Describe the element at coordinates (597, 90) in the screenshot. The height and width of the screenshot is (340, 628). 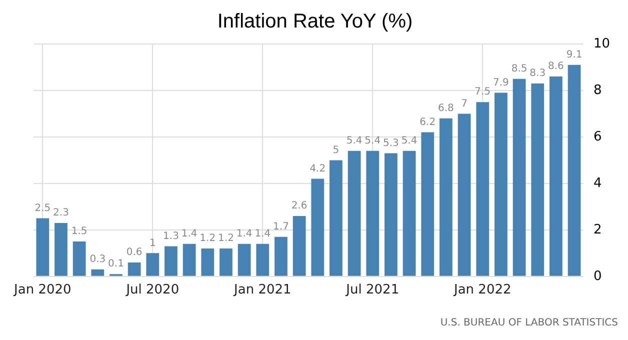
I see `y-tick-label: 8` at that location.